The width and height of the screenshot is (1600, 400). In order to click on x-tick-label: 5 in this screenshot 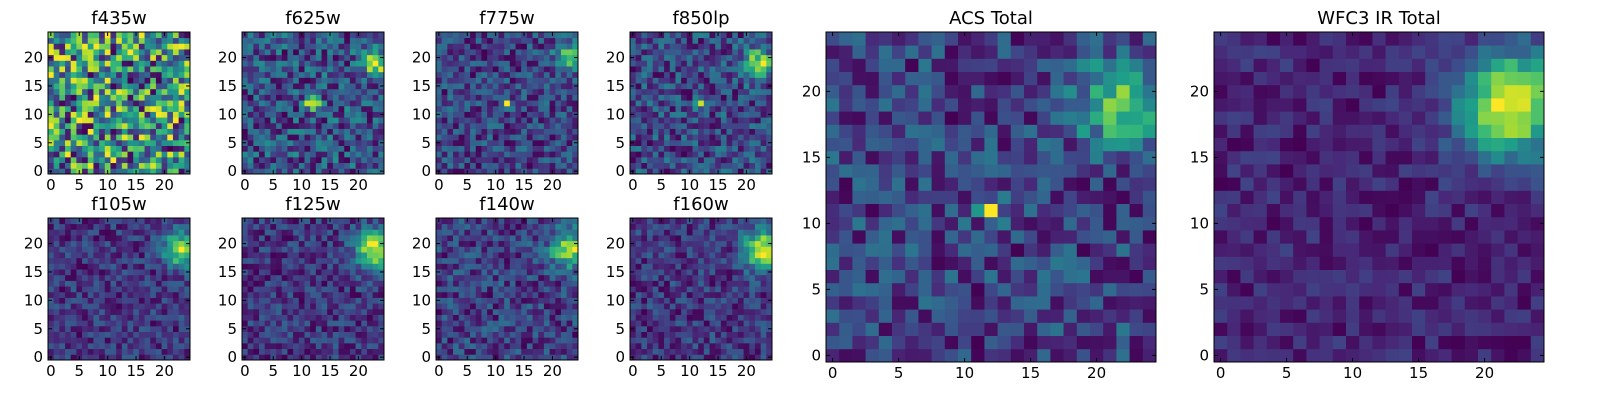, I will do `click(467, 185)`.